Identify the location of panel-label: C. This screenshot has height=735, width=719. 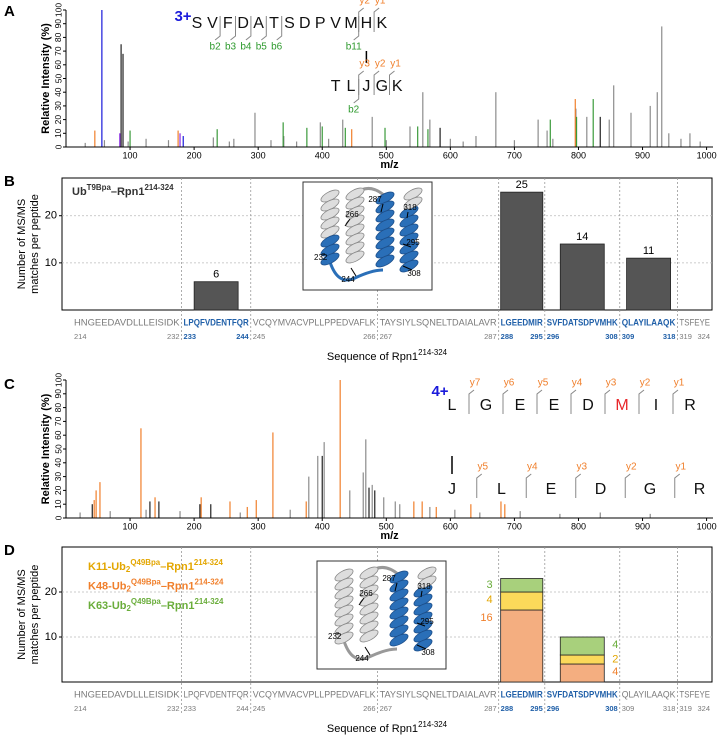
(9, 384).